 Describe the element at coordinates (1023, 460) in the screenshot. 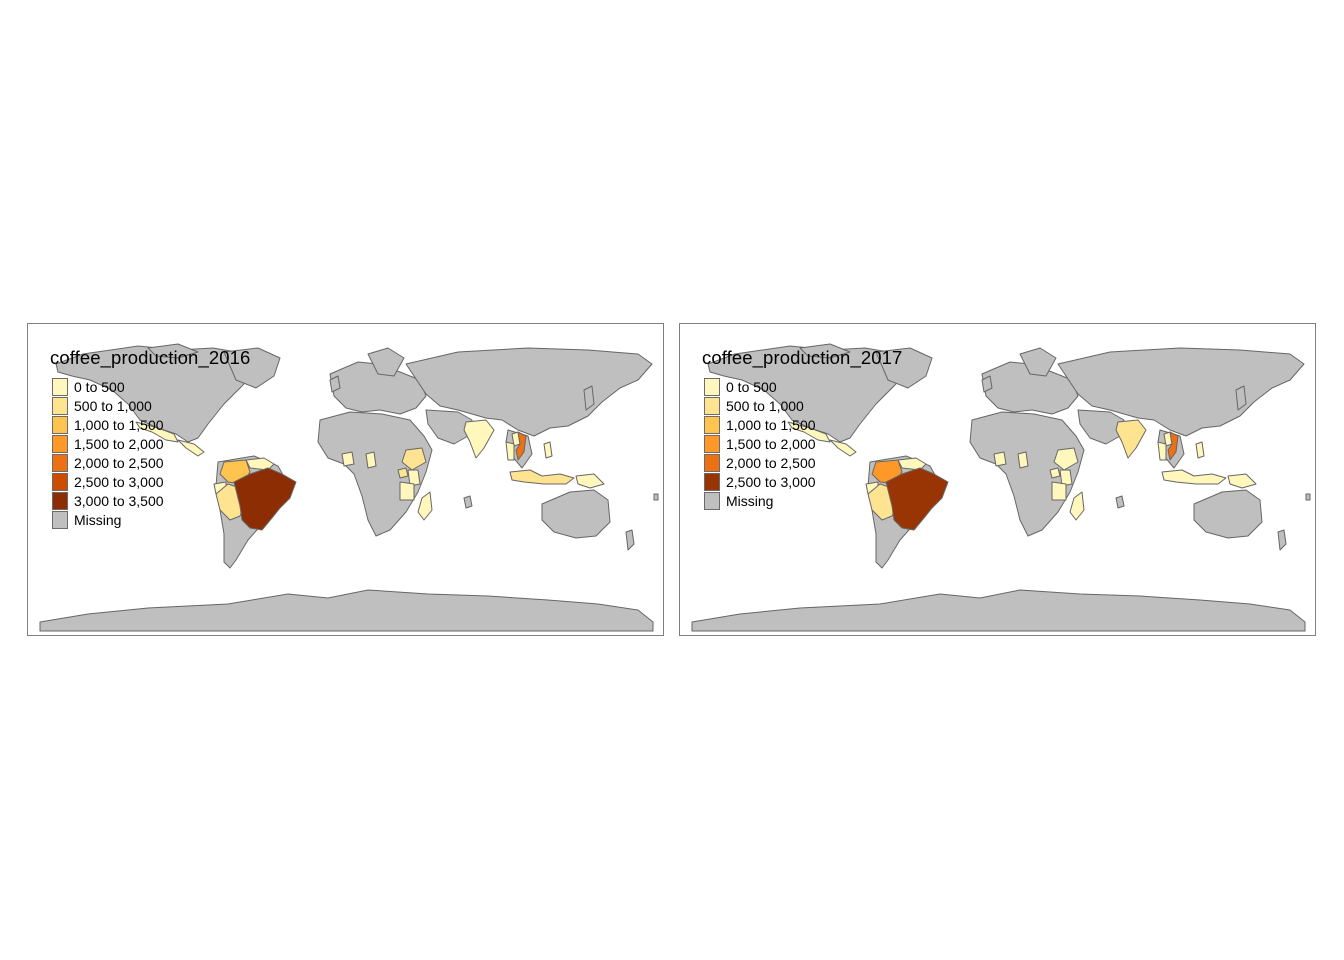

I see `country-cameroon` at that location.